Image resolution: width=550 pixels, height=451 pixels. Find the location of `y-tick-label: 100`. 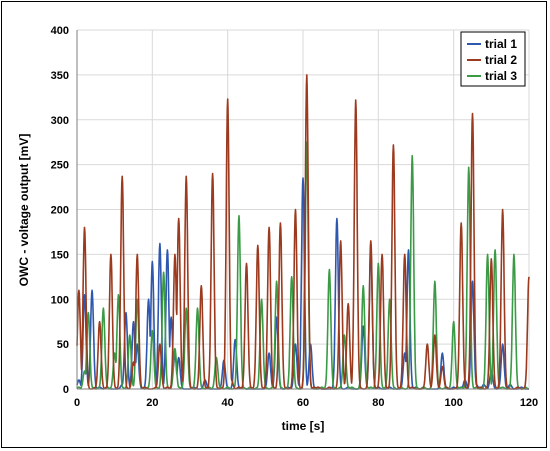

y-tick-label: 100 is located at coordinates (60, 300).